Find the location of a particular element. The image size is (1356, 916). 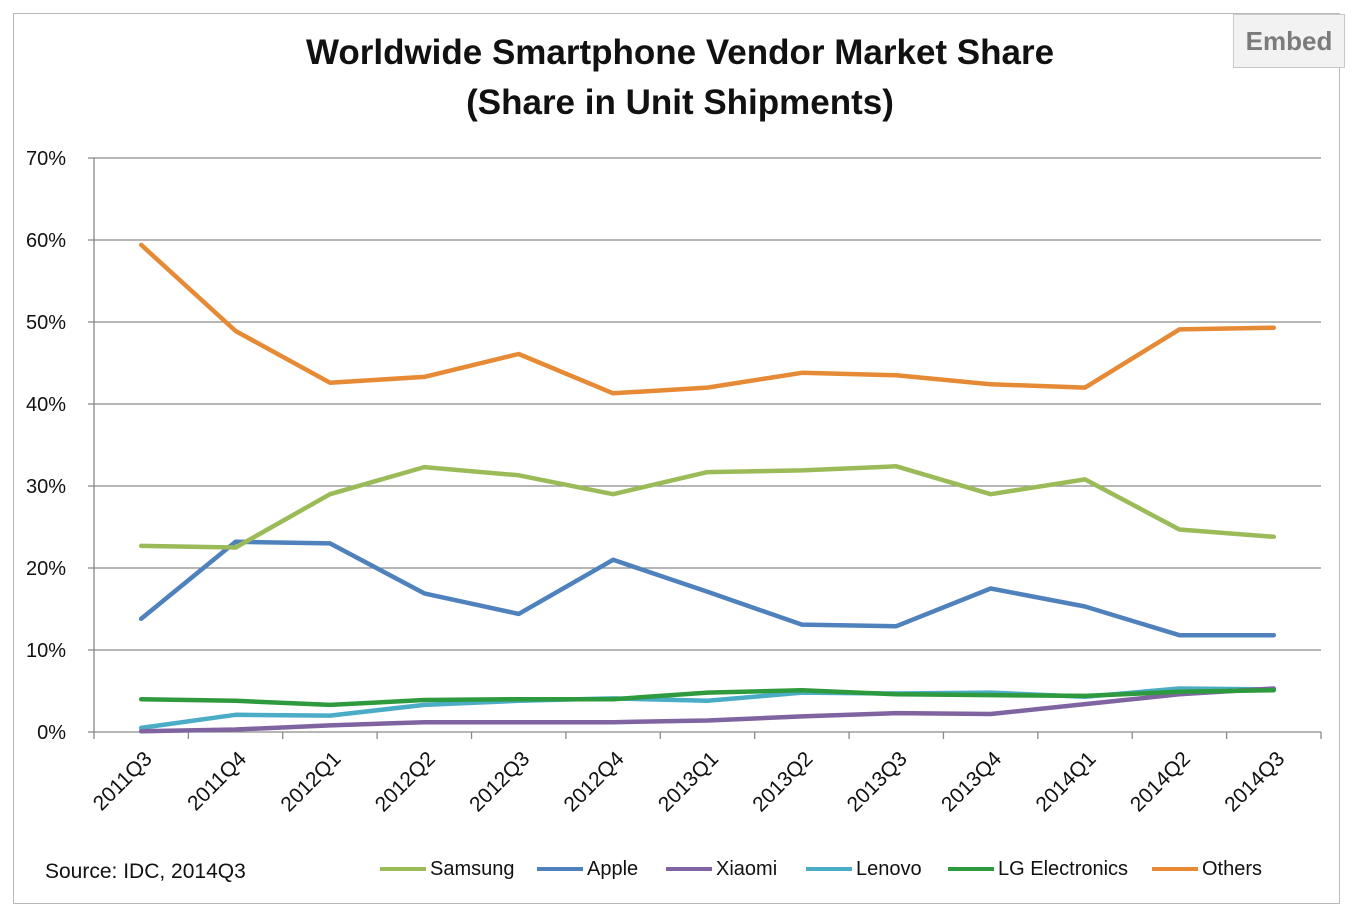

x-tick-label: 2013Q1 is located at coordinates (688, 781).